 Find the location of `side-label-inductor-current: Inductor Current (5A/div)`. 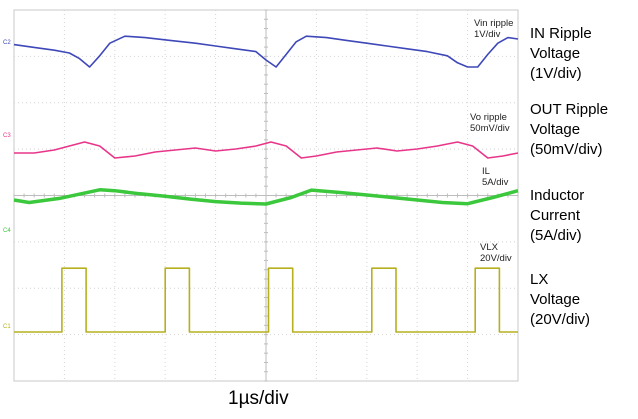

side-label-inductor-current: Inductor Current (5A/div) is located at coordinates (557, 216).